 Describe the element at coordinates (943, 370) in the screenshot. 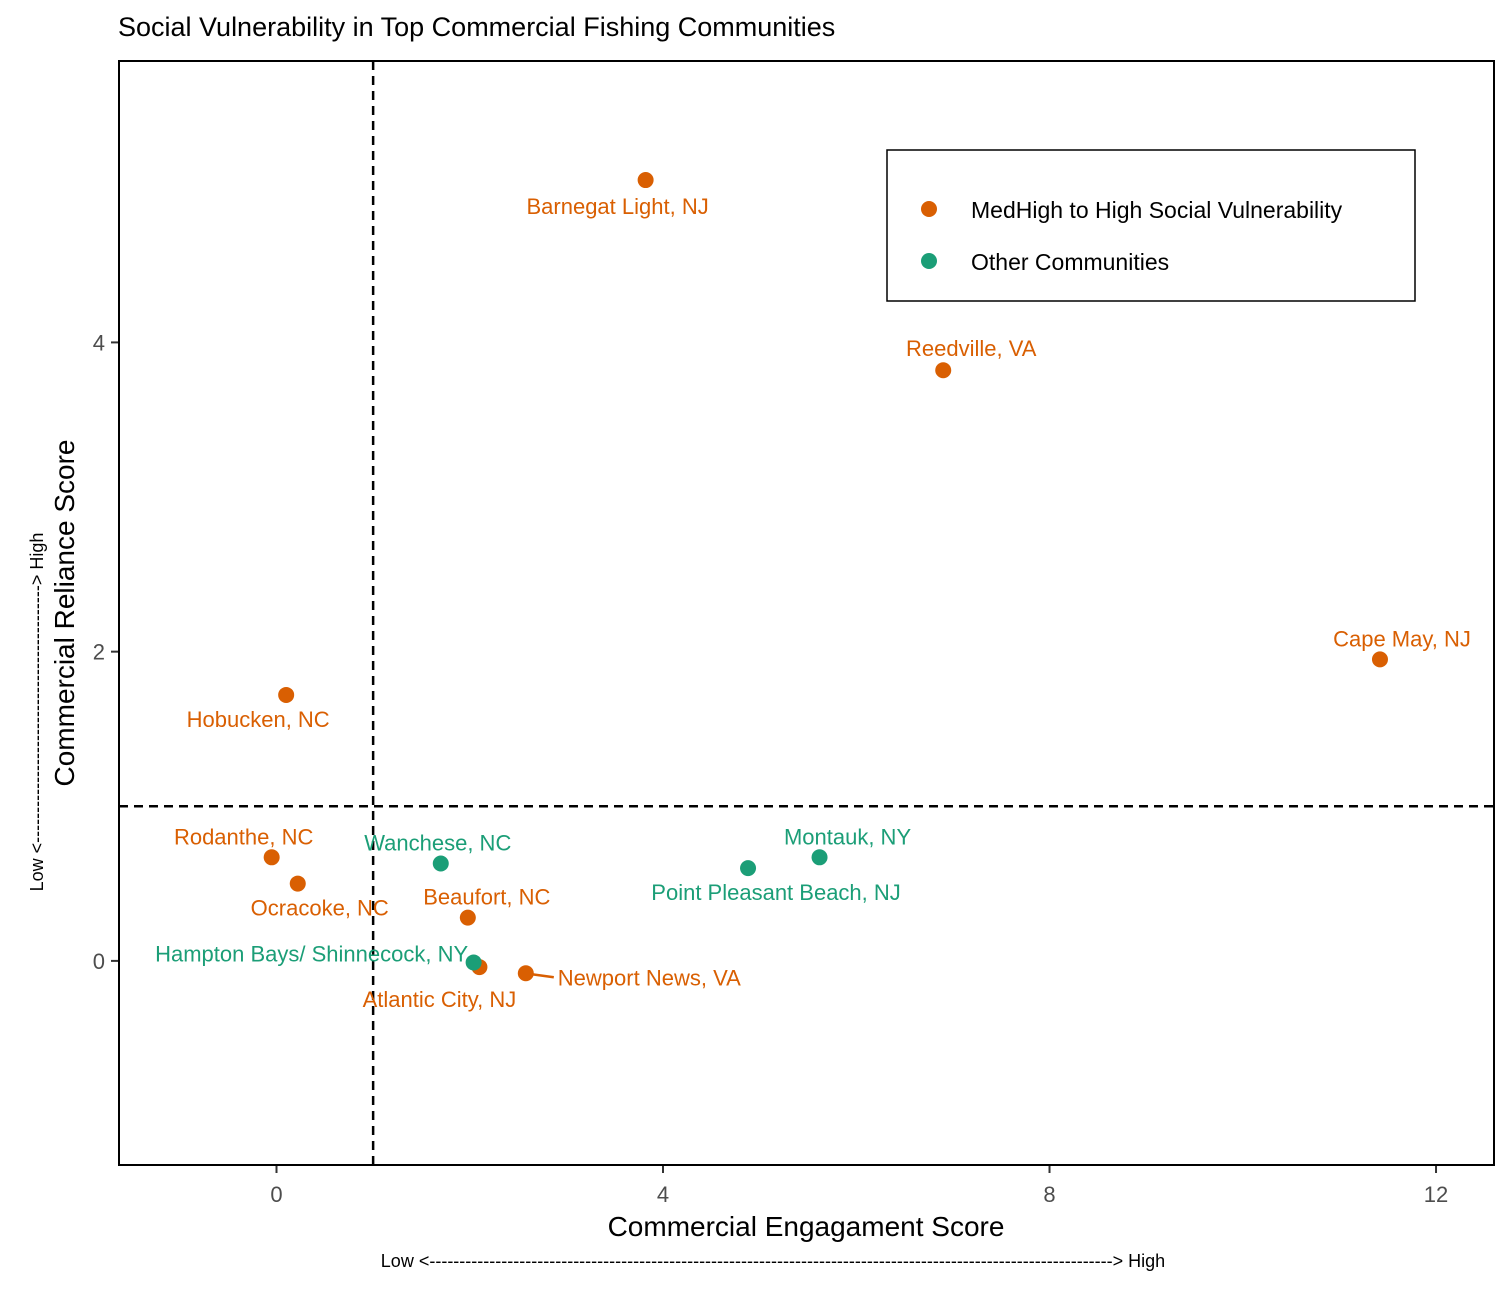

I see `point-reedville-va` at that location.